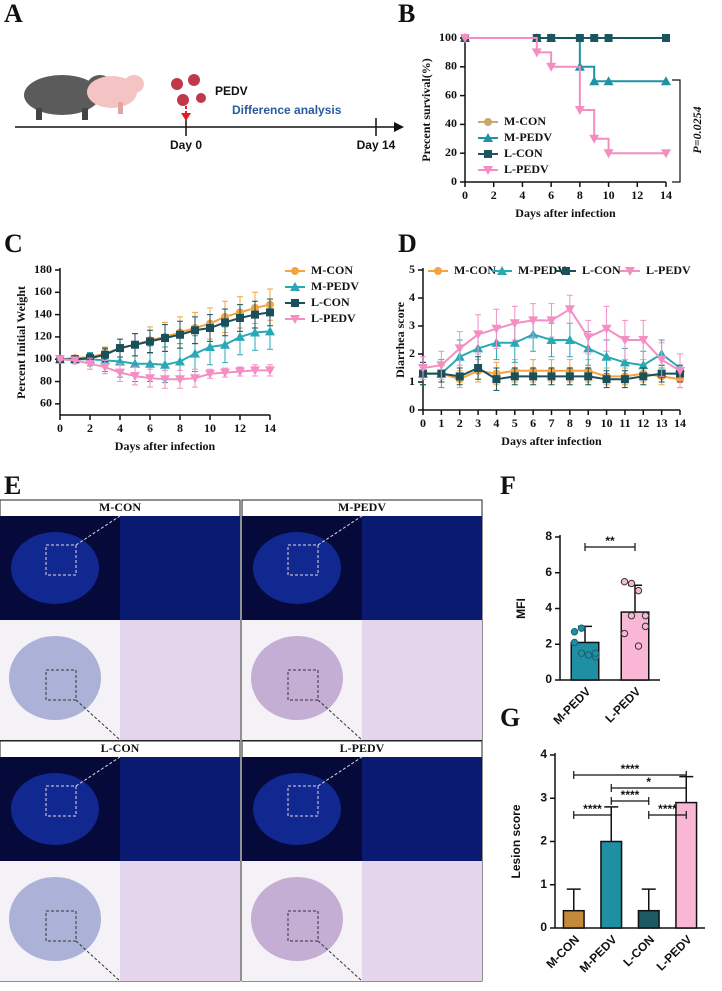  Describe the element at coordinates (13, 243) in the screenshot. I see `panel-letter: C` at that location.